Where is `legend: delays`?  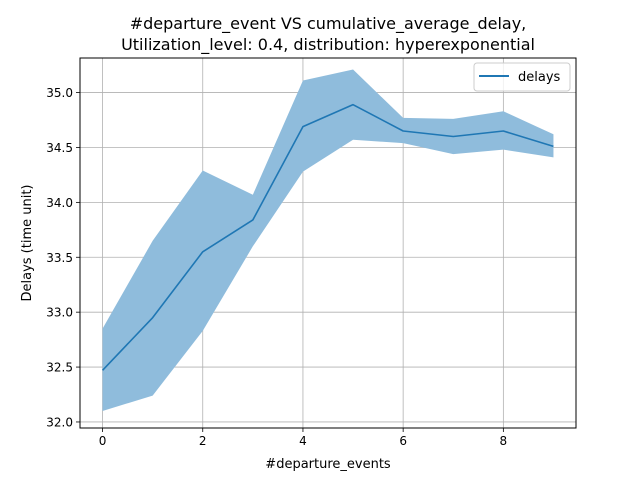
legend: delays is located at coordinates (522, 77).